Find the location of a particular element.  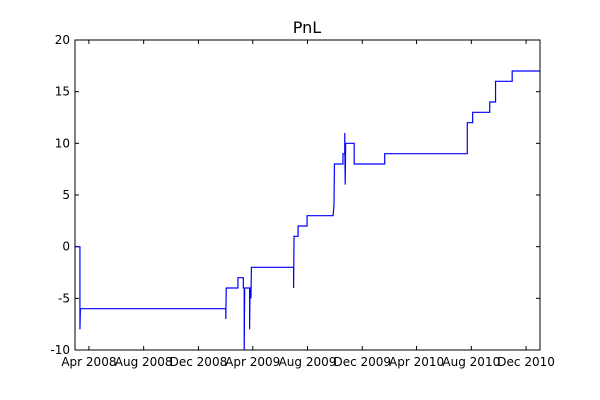

y-tick-label: 10 is located at coordinates (62, 143).